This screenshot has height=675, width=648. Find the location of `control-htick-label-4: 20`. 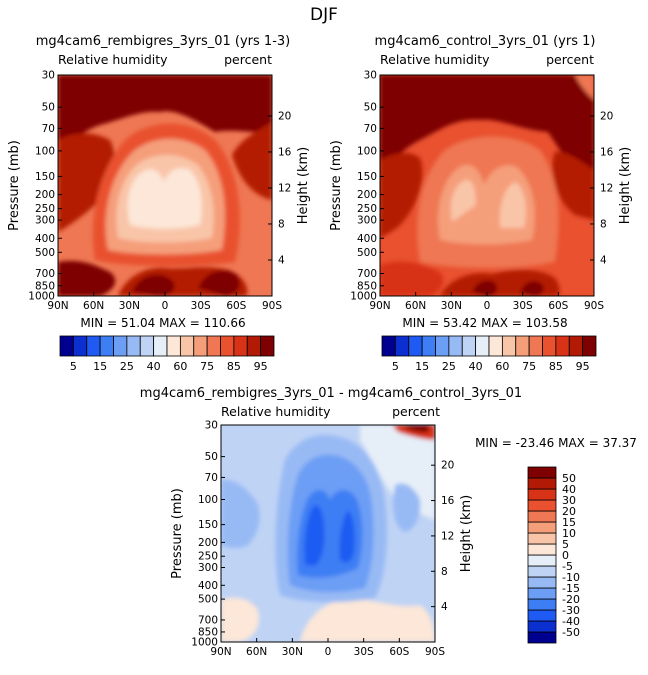

control-htick-label-4: 20 is located at coordinates (606, 116).